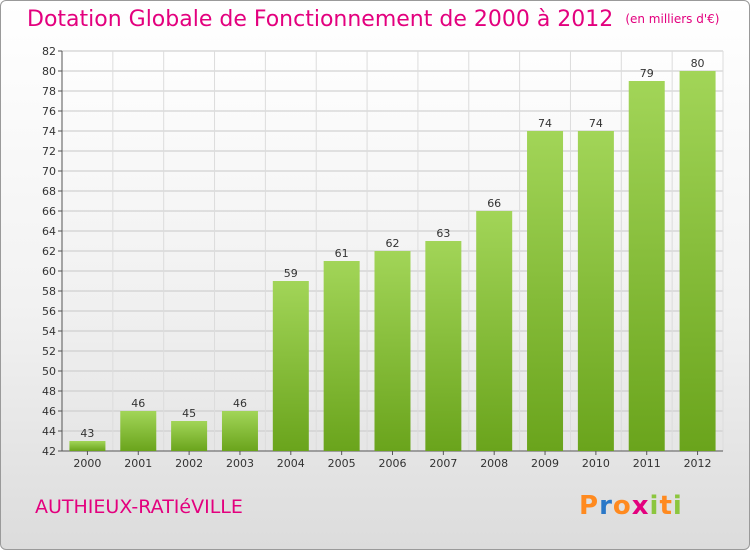 This screenshot has width=750, height=550. Describe the element at coordinates (138, 463) in the screenshot. I see `x-tick-label: 2001` at that location.